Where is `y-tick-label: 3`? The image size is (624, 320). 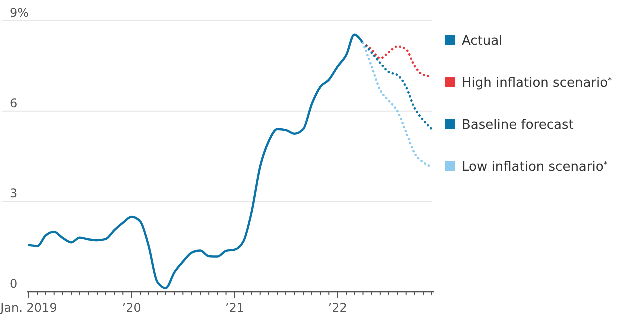 y-tick-label: 3 is located at coordinates (14, 193).